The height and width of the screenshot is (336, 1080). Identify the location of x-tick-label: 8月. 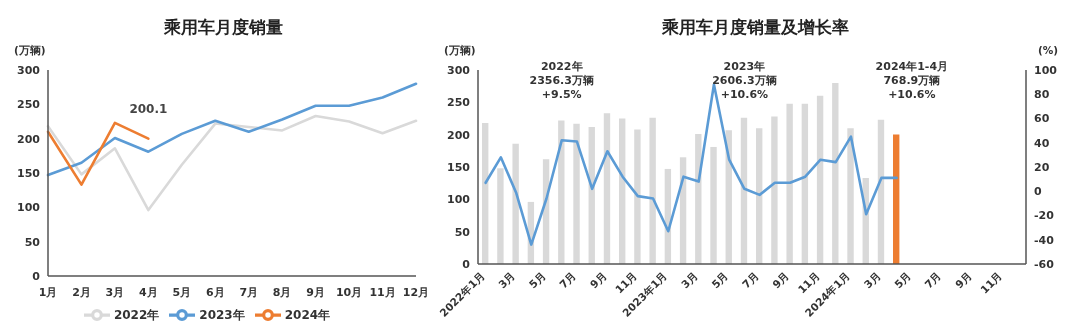
(282, 292).